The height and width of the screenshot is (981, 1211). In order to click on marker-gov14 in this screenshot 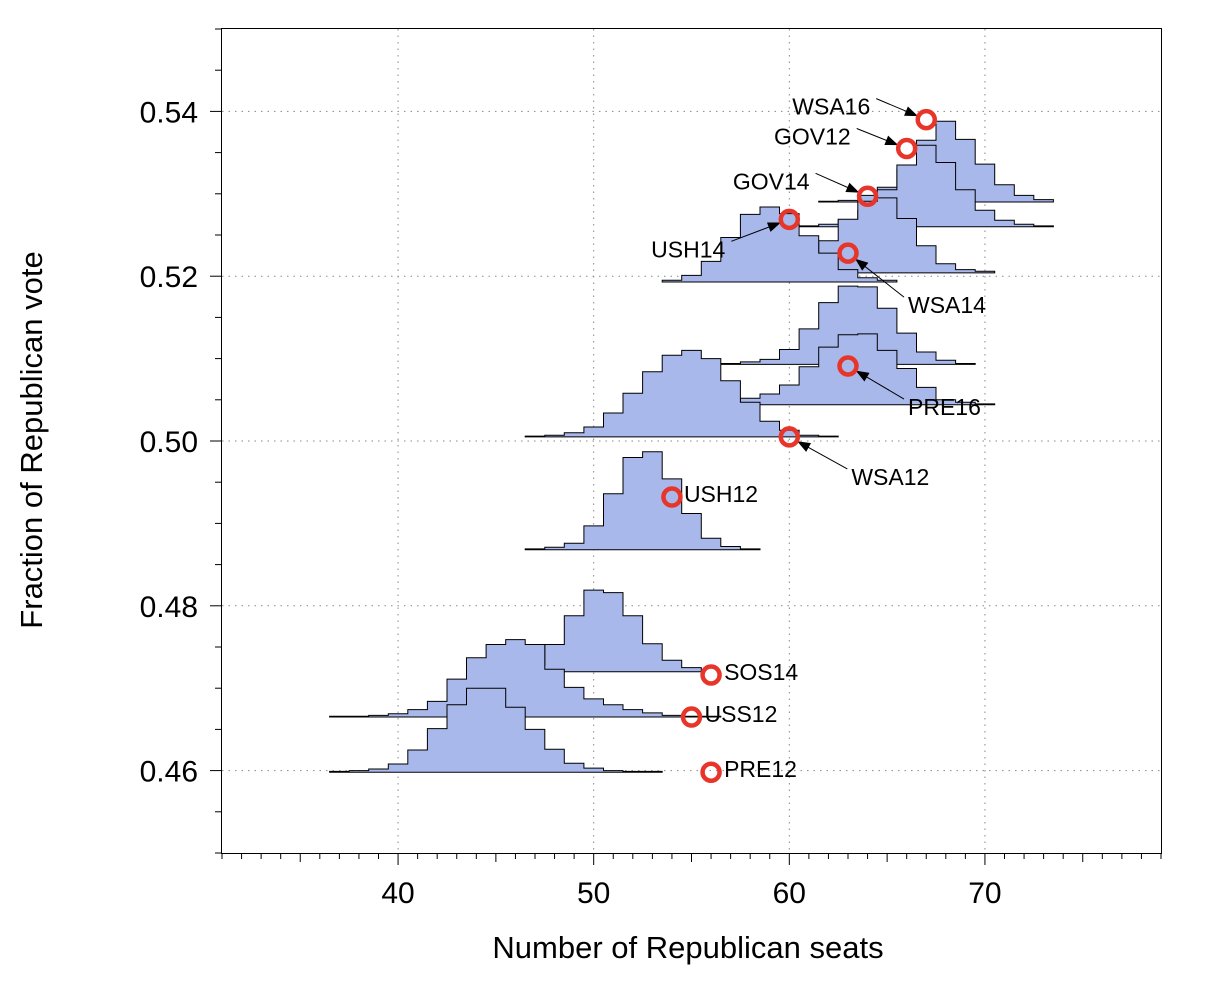, I will do `click(867, 196)`.